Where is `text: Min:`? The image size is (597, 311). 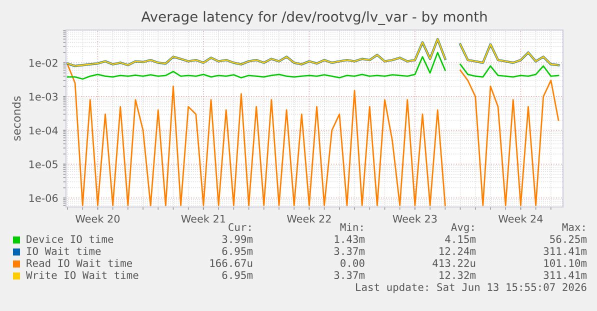
text: Min: is located at coordinates (351, 226).